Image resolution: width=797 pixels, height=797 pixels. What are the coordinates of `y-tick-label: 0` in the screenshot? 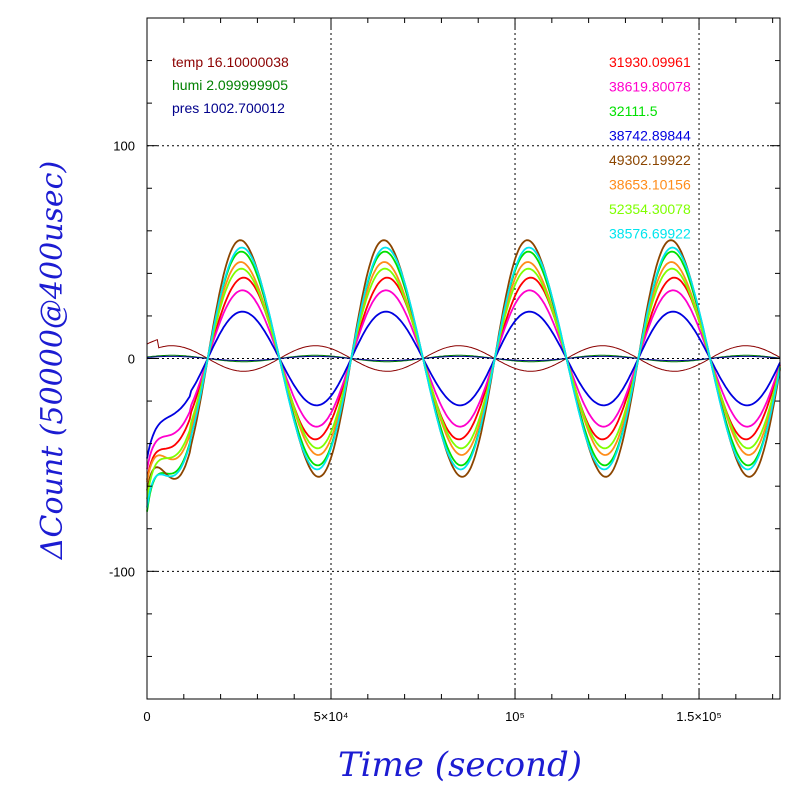 It's located at (131, 359).